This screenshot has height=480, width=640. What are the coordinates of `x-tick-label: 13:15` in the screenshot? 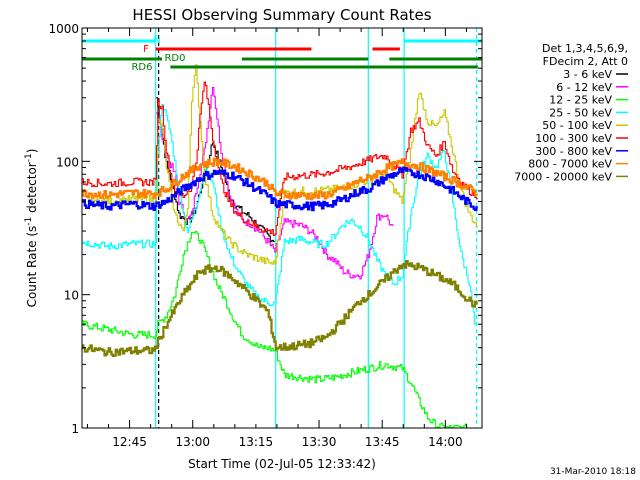 It's located at (256, 442).